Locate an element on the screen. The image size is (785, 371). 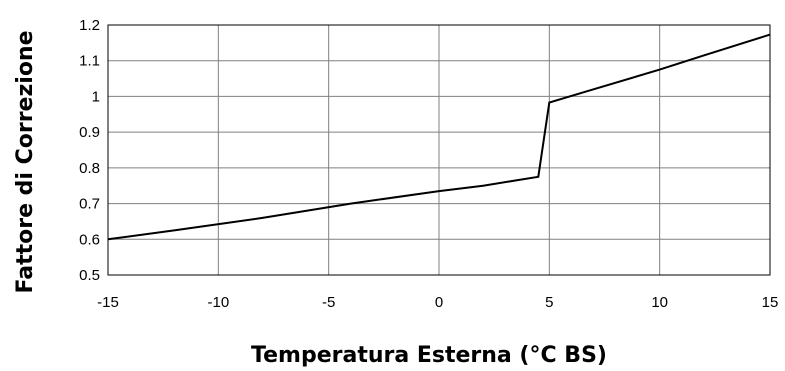
x-tick-label: -10 is located at coordinates (218, 302).